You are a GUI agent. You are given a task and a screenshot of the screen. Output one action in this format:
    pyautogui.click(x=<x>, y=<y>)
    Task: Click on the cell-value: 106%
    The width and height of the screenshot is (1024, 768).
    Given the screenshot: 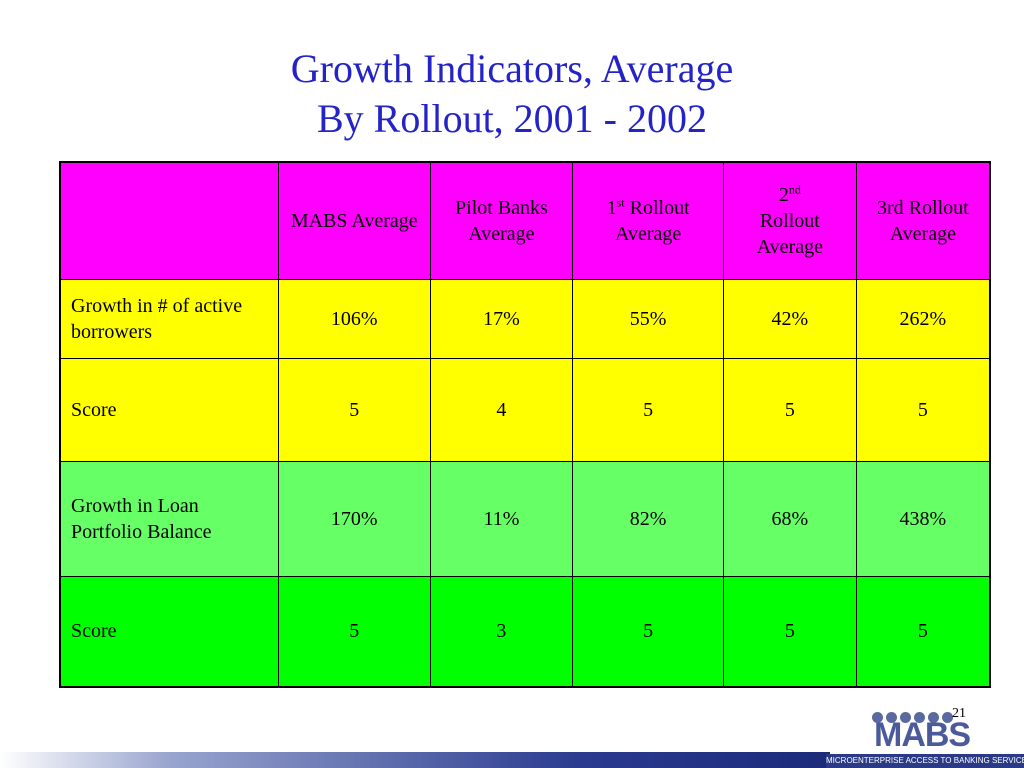 What is the action you would take?
    pyautogui.click(x=354, y=318)
    